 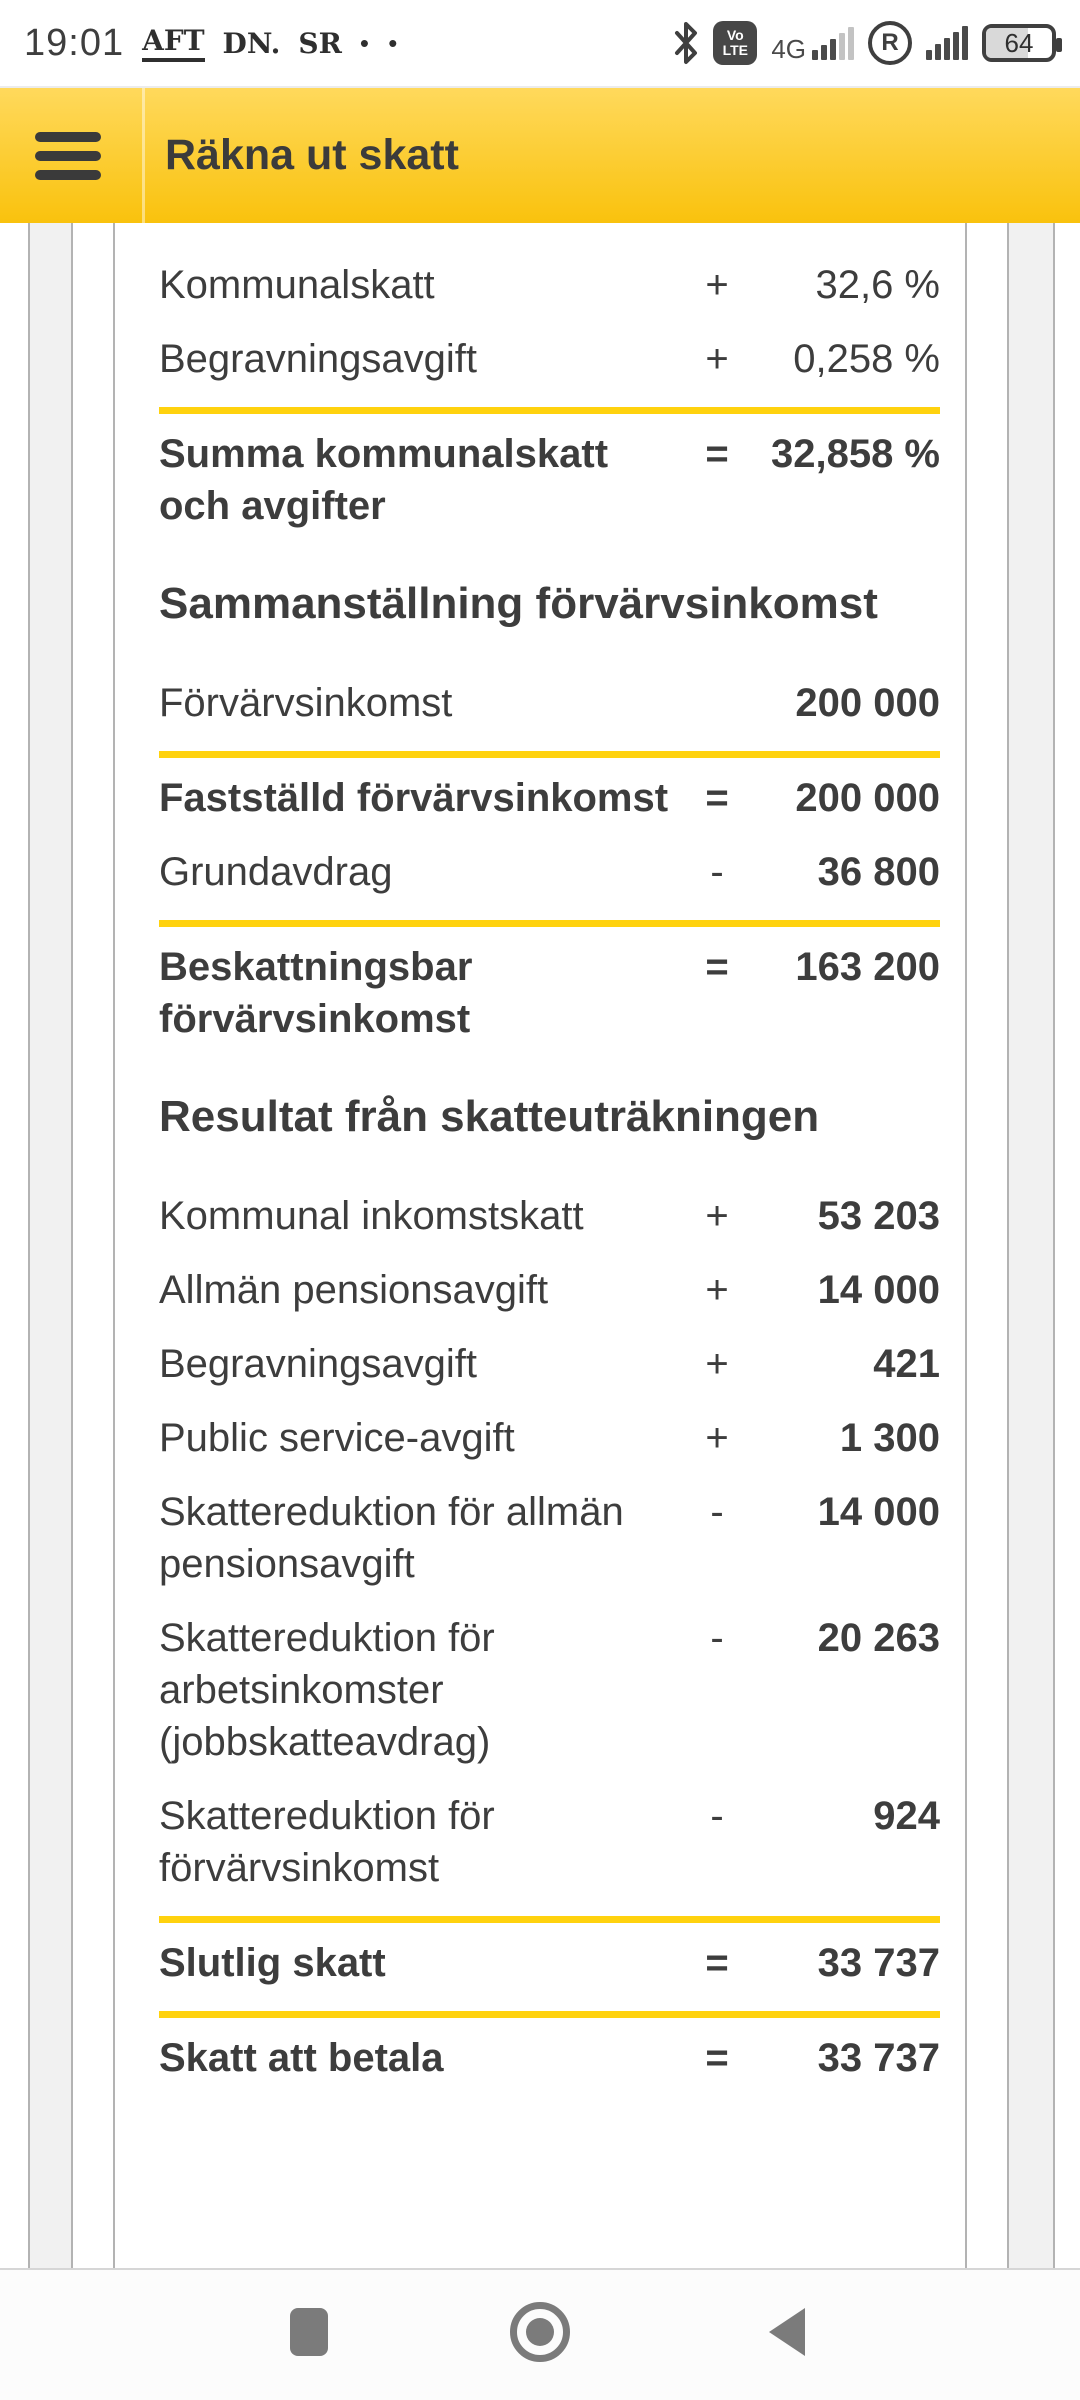 What do you see at coordinates (68, 156) in the screenshot?
I see `menu-button` at bounding box center [68, 156].